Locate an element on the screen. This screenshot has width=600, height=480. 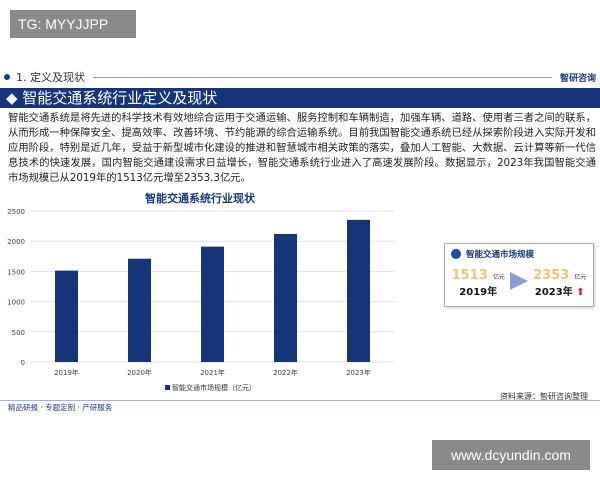
y-tick-label: 2000 is located at coordinates (16, 242).